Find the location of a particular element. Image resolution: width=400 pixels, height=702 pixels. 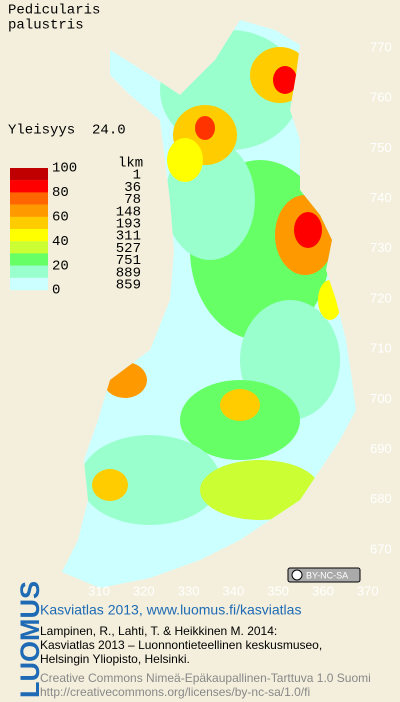

legend-count: 148 is located at coordinates (128, 212).